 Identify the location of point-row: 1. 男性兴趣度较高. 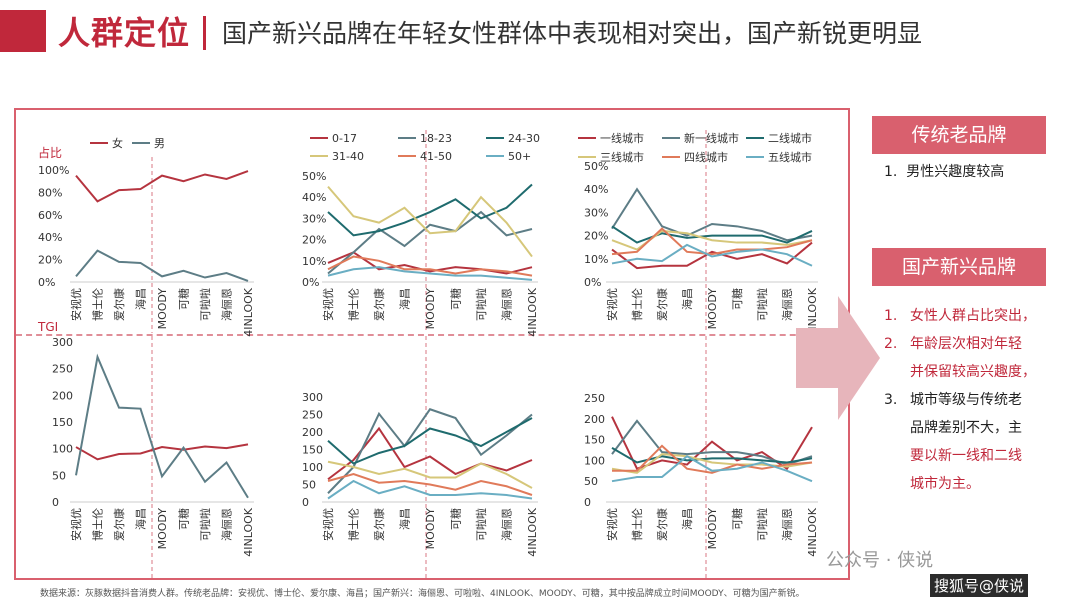
(944, 172).